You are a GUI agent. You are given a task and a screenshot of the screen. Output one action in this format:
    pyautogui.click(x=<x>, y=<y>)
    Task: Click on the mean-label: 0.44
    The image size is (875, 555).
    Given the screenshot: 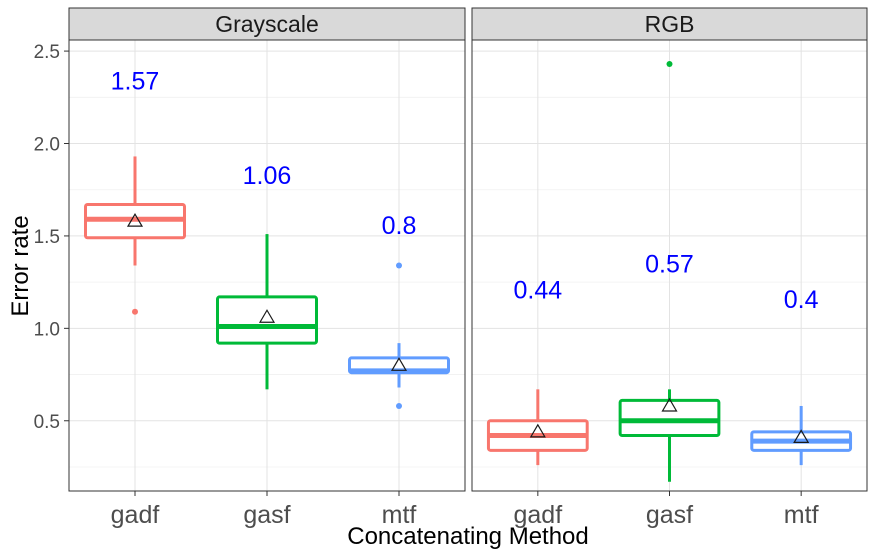 What is the action you would take?
    pyautogui.click(x=537, y=291)
    